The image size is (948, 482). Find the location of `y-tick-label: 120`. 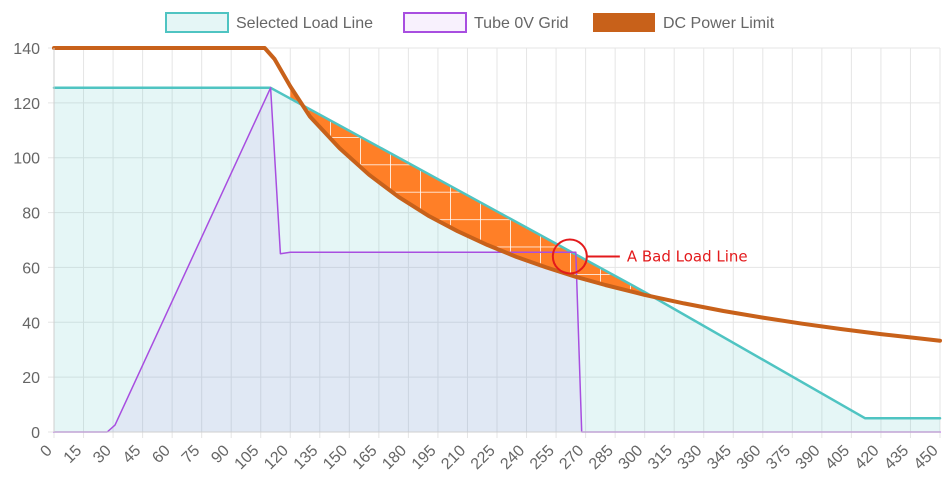

y-tick-label: 120 is located at coordinates (26, 104).